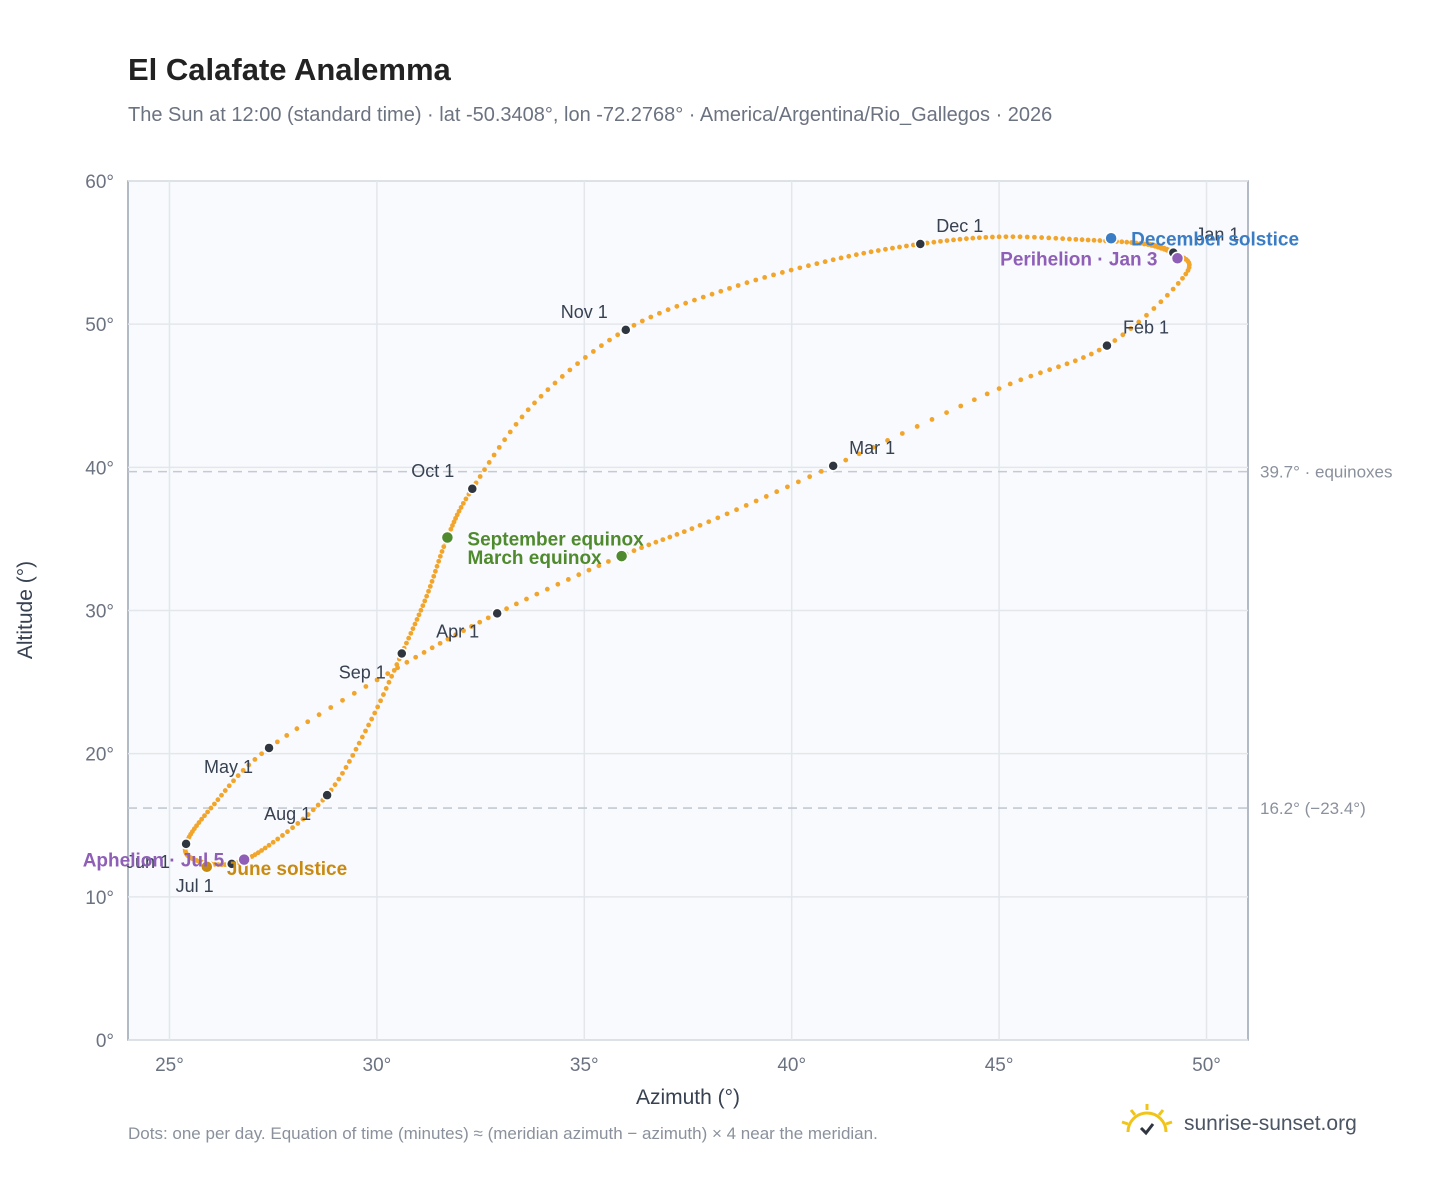 The image size is (1448, 1188). Describe the element at coordinates (99, 182) in the screenshot. I see `y-tick-label: 60°` at that location.